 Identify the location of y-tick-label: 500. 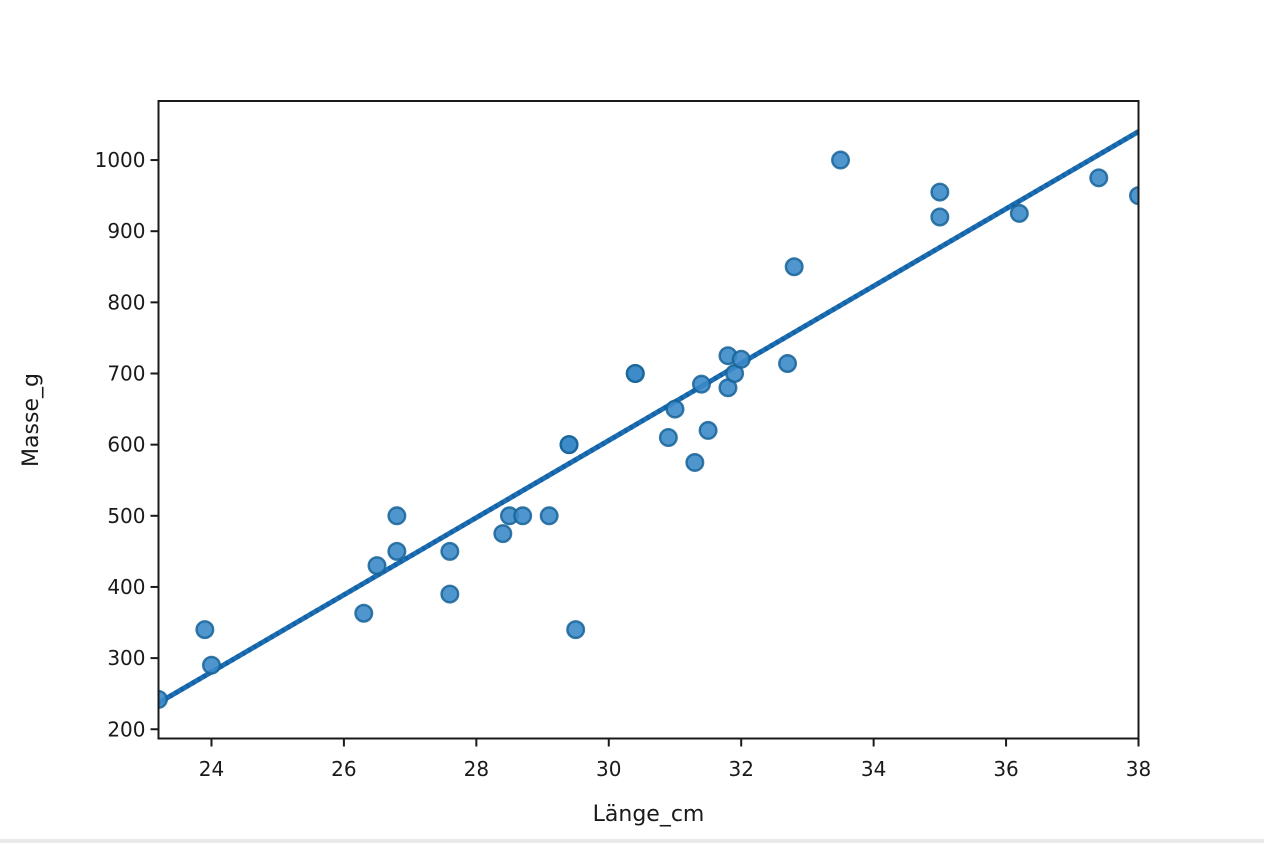
(126, 516).